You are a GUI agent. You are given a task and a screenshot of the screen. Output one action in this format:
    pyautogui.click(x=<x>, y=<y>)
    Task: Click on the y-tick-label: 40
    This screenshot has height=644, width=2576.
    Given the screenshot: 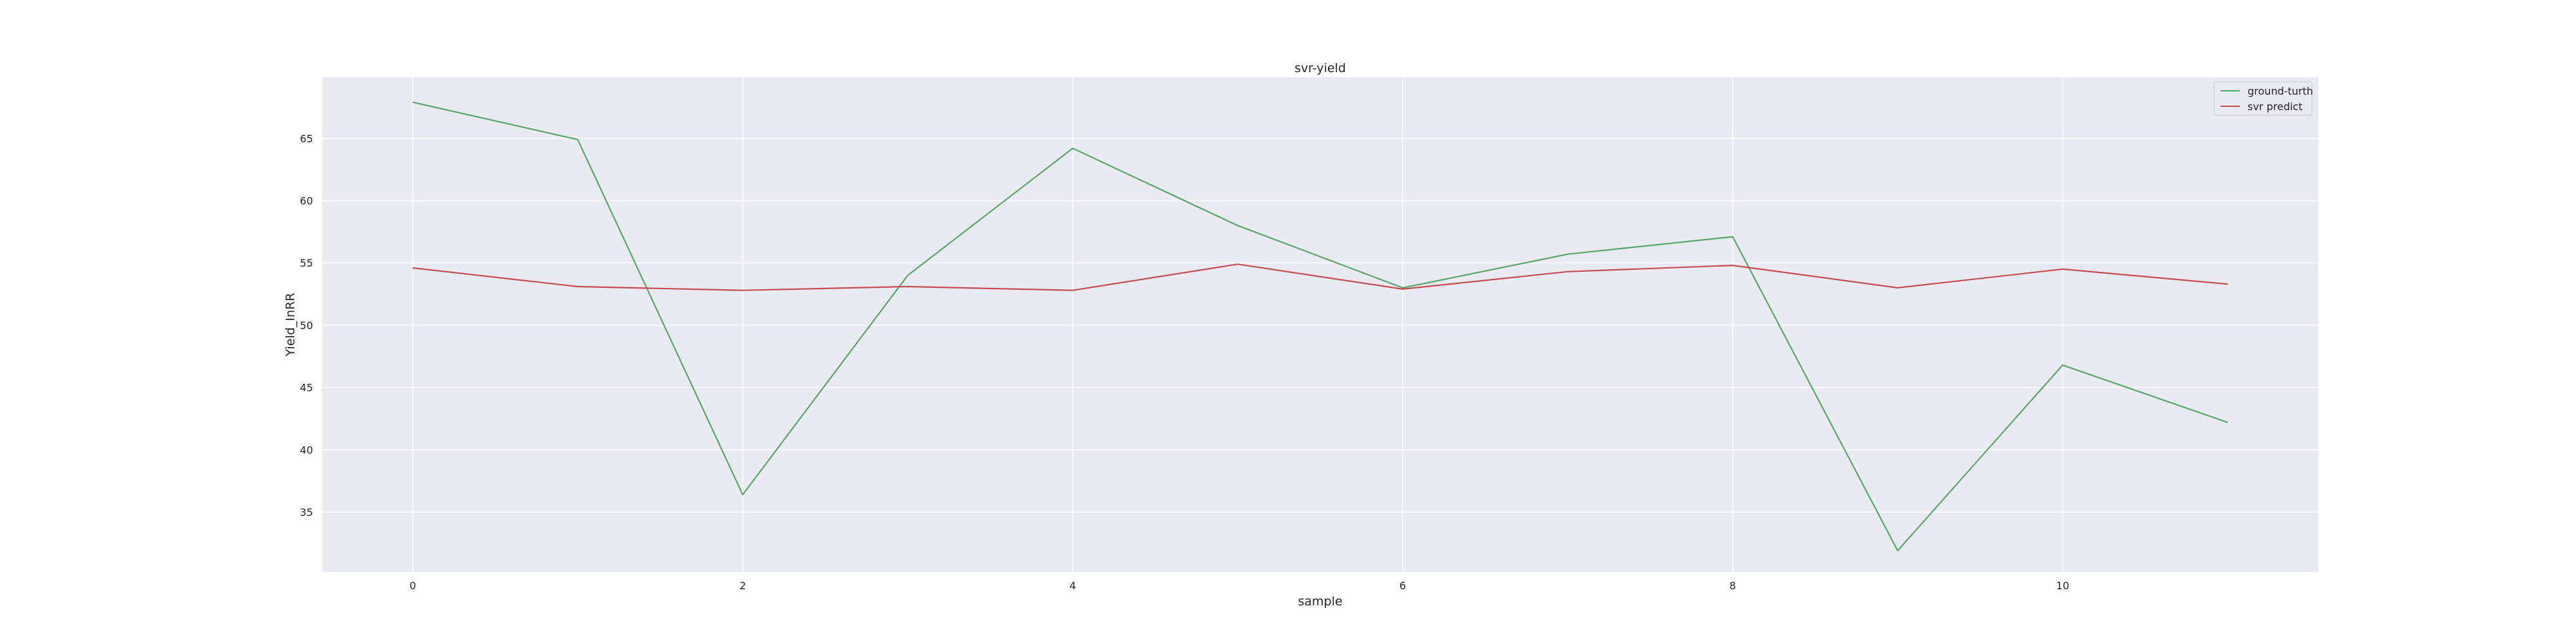 What is the action you would take?
    pyautogui.click(x=306, y=450)
    